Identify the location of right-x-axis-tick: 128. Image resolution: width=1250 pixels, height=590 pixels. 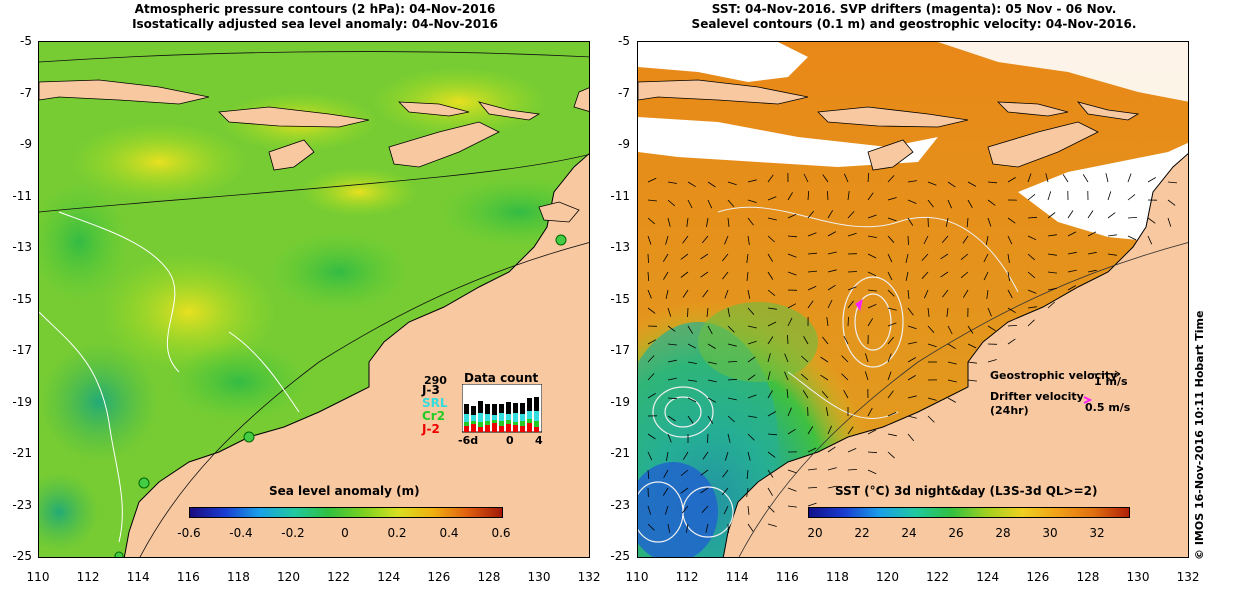
(1088, 577).